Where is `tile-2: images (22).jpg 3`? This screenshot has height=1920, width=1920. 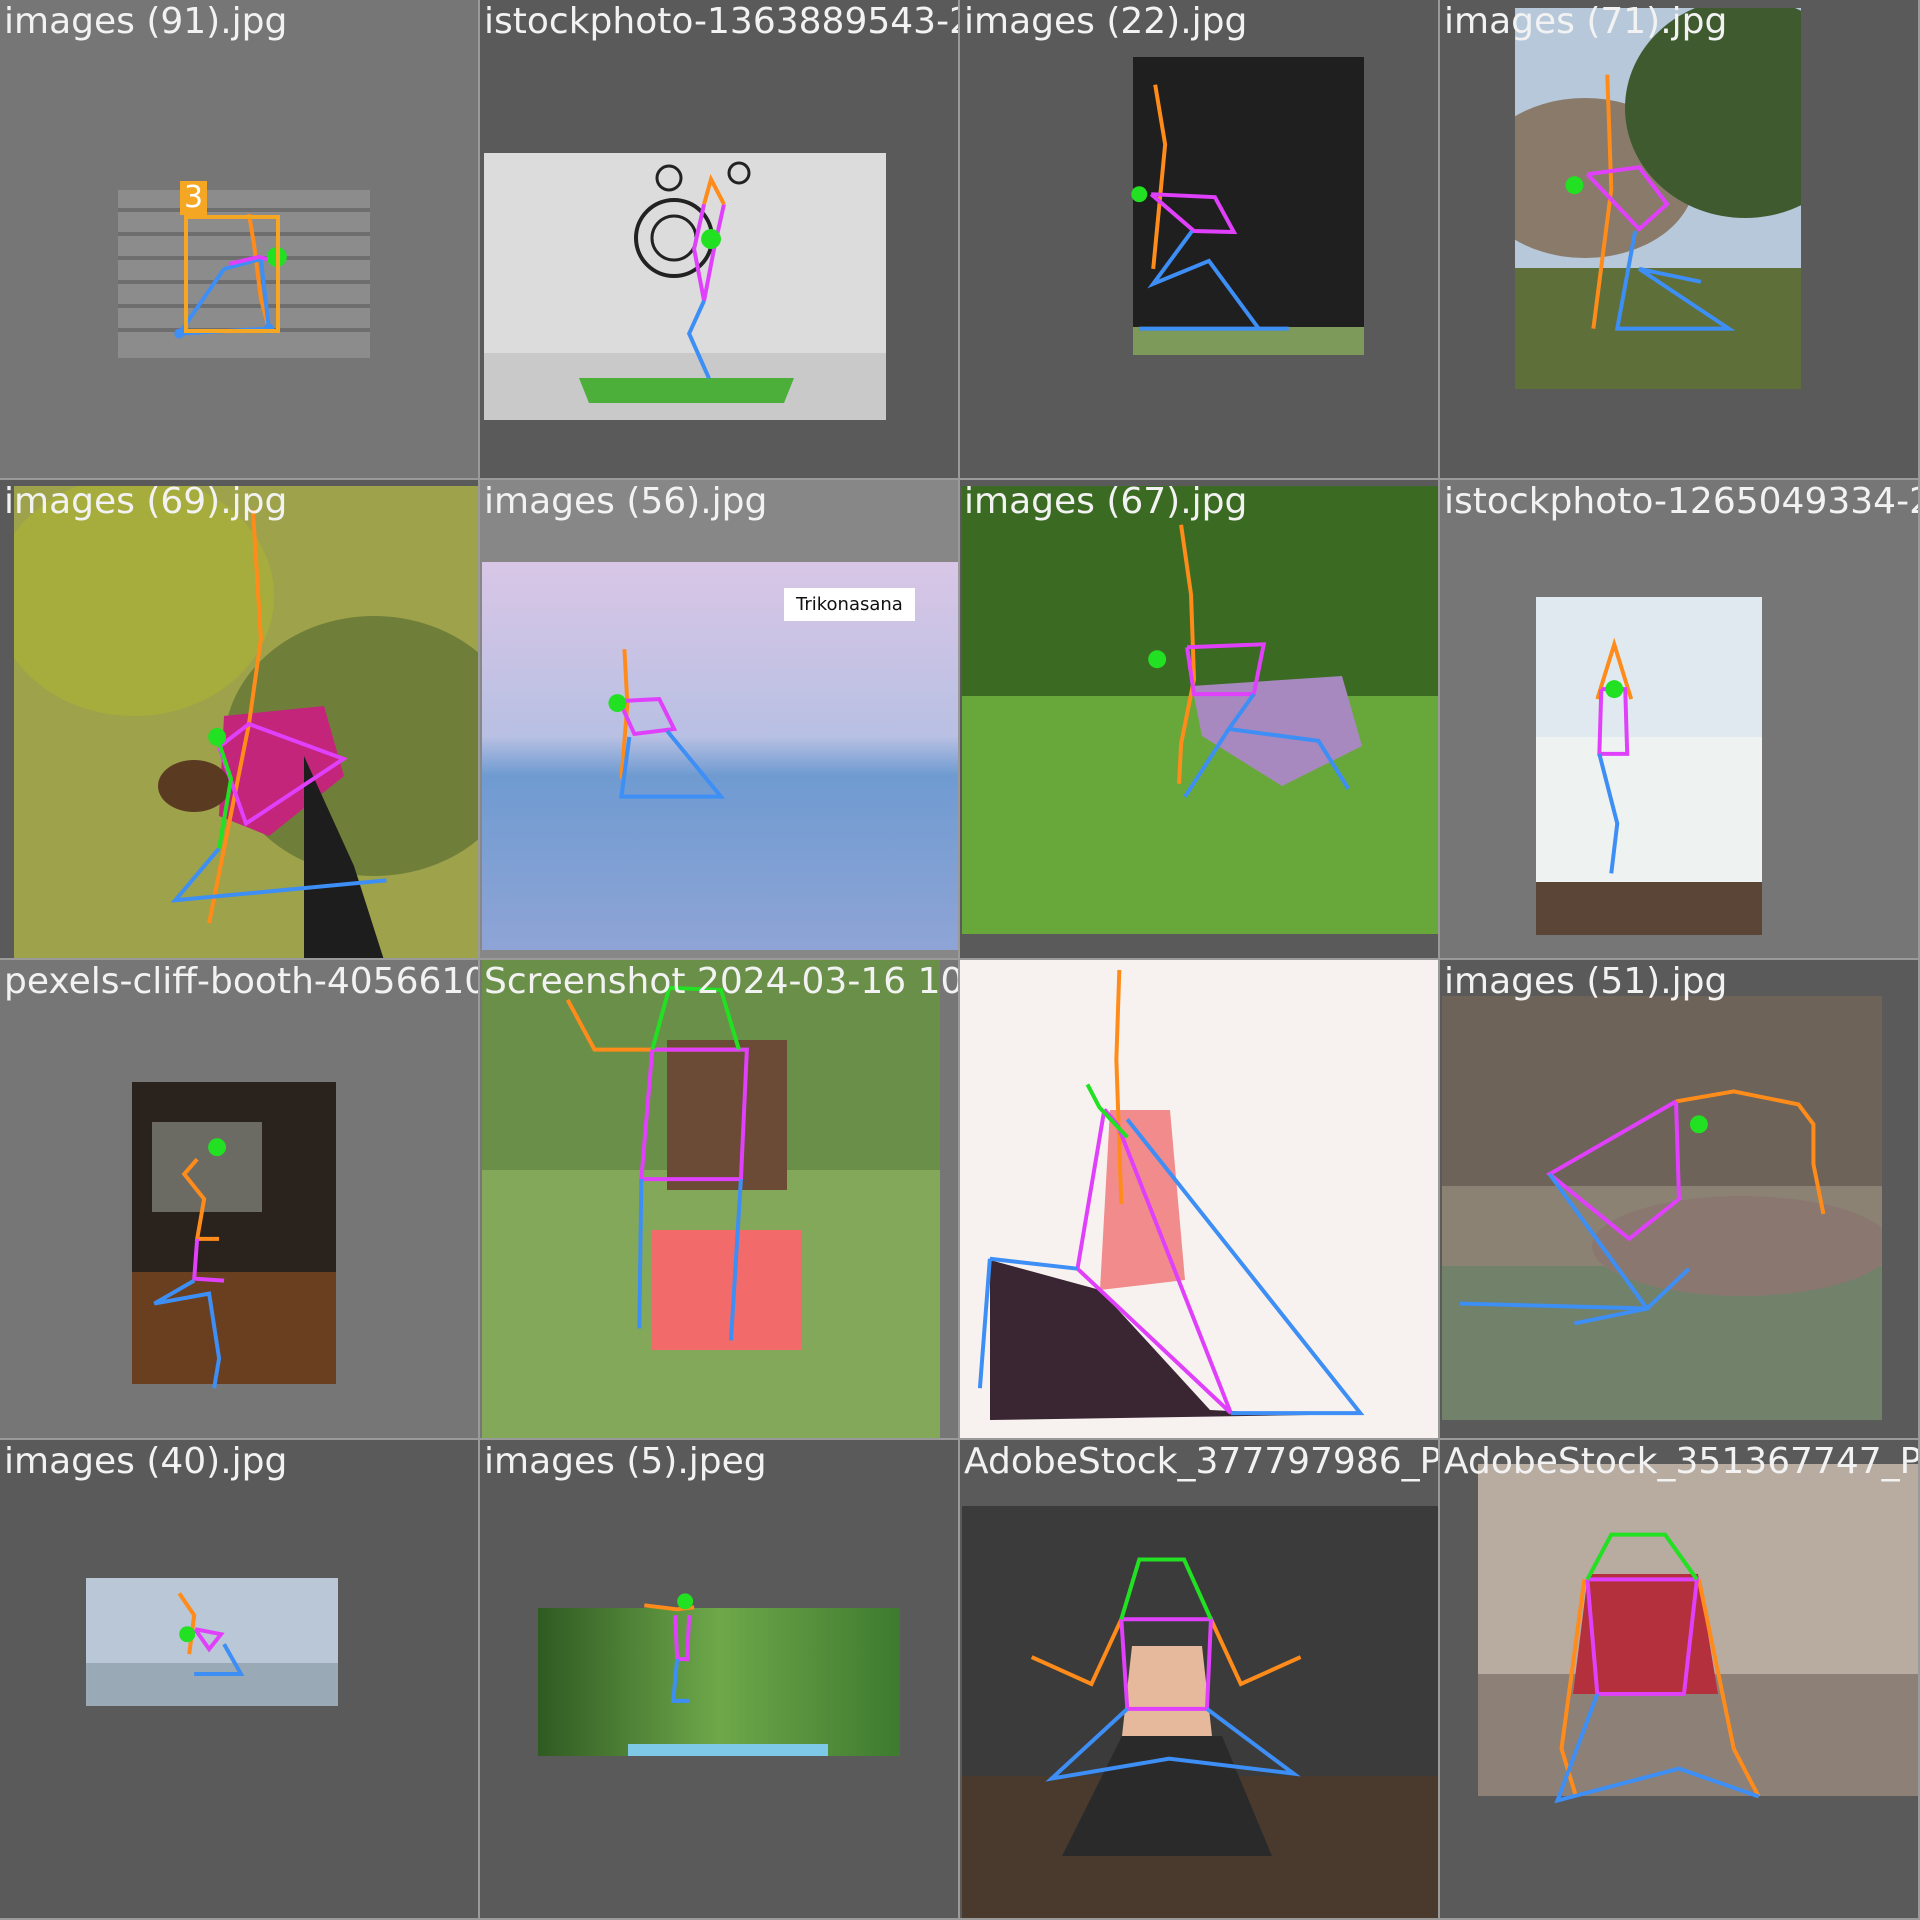 tile-2: images (22).jpg 3 is located at coordinates (1200, 240).